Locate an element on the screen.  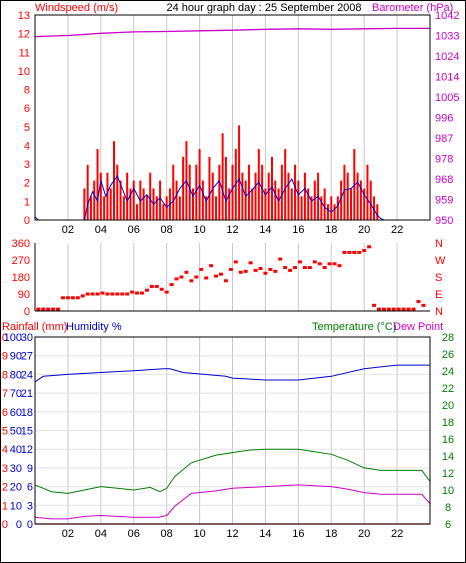
temperature-tick-label: 22 is located at coordinates (448, 389).